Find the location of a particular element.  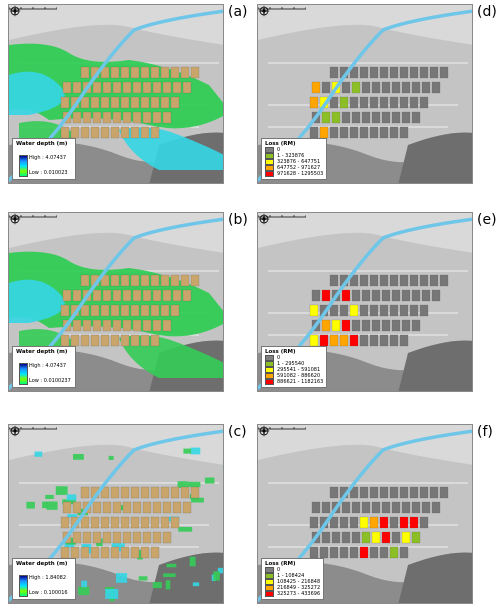

loss-class-3: 216849 - 325272 is located at coordinates (299, 588).